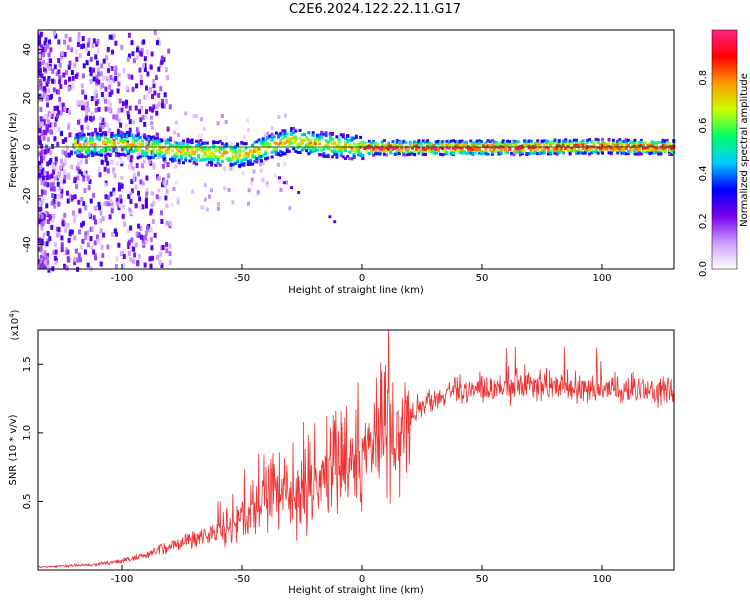 Image resolution: width=750 pixels, height=600 pixels. I want to click on snr-x-ticks: -100 -50 0 50 100, so click(361, 575).